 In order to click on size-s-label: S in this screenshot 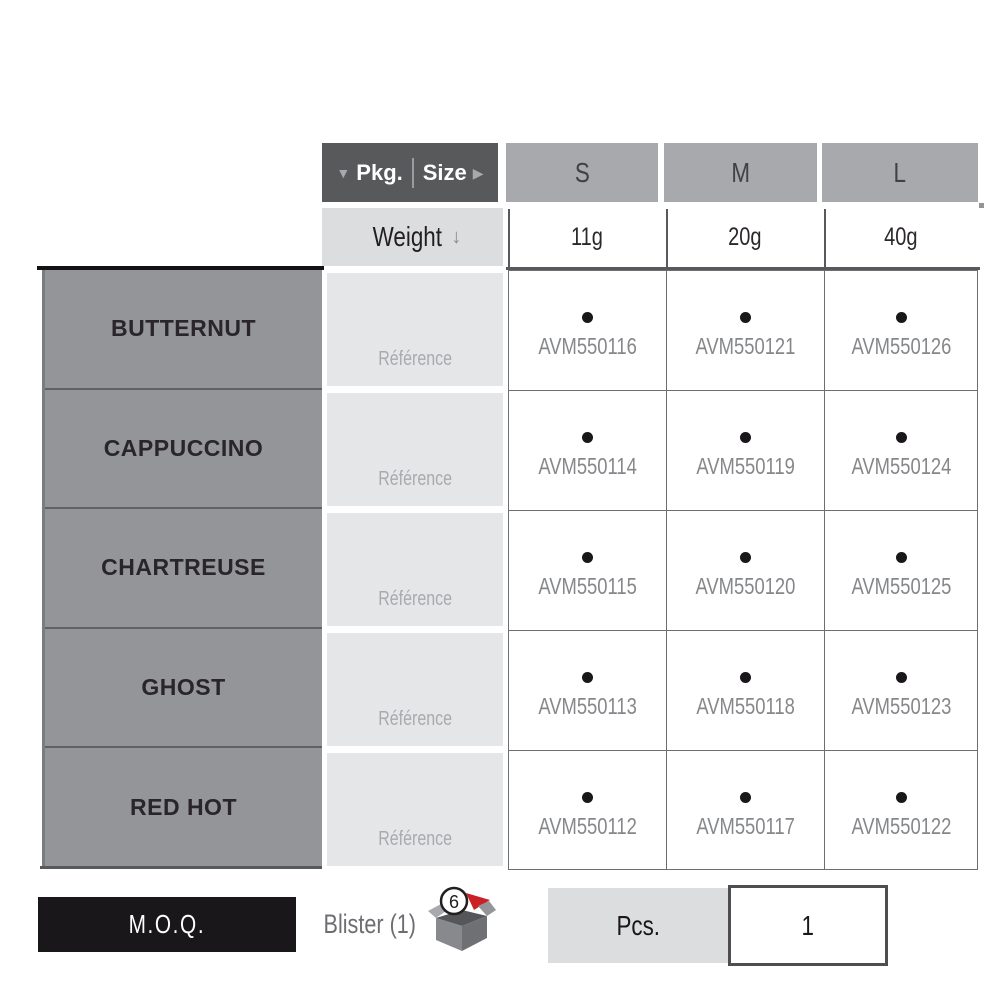, I will do `click(582, 172)`.